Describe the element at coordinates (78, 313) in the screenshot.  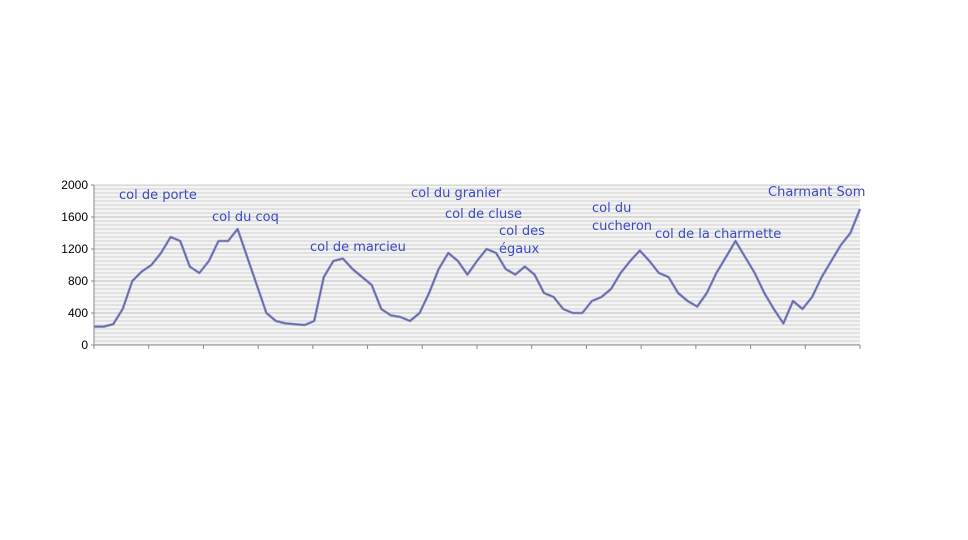
I see `y-tick-label: 400` at that location.